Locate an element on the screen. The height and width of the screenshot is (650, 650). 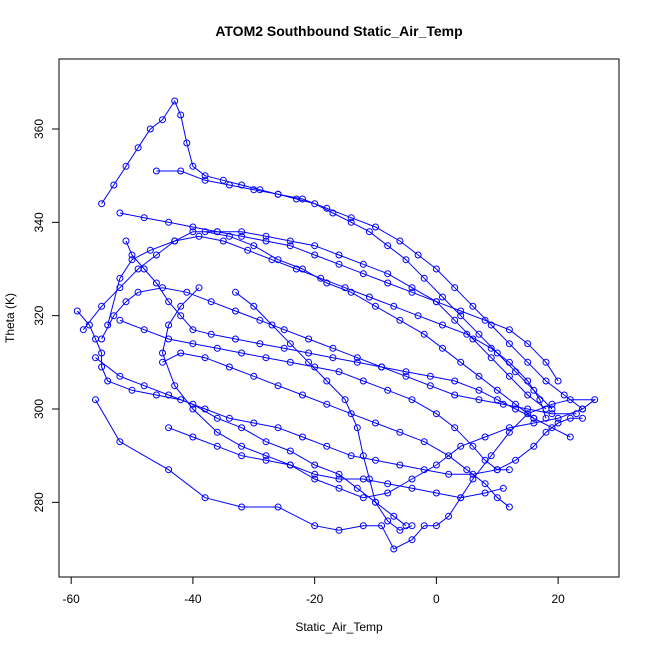
x-tick-label: 0 is located at coordinates (436, 599).